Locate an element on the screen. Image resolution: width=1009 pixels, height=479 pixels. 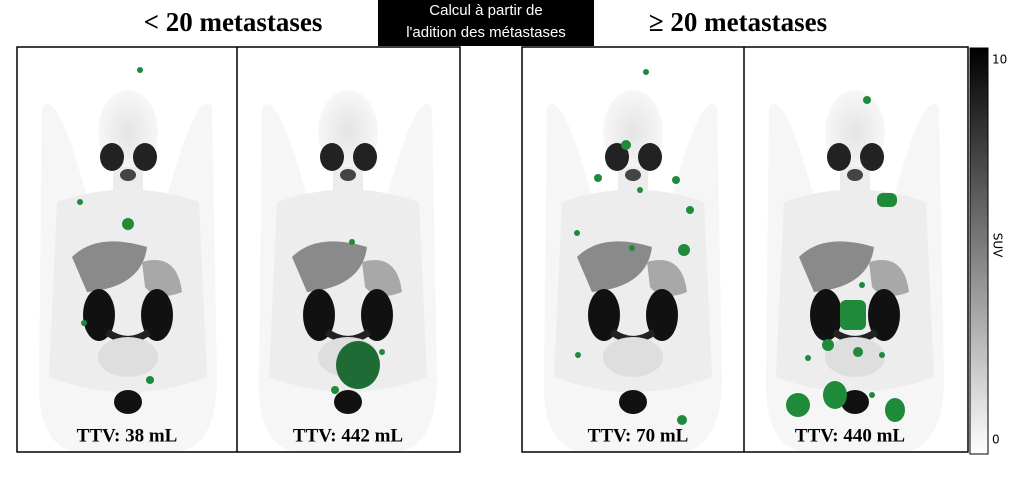
caption-line: l'adition des métastases is located at coordinates (486, 32).